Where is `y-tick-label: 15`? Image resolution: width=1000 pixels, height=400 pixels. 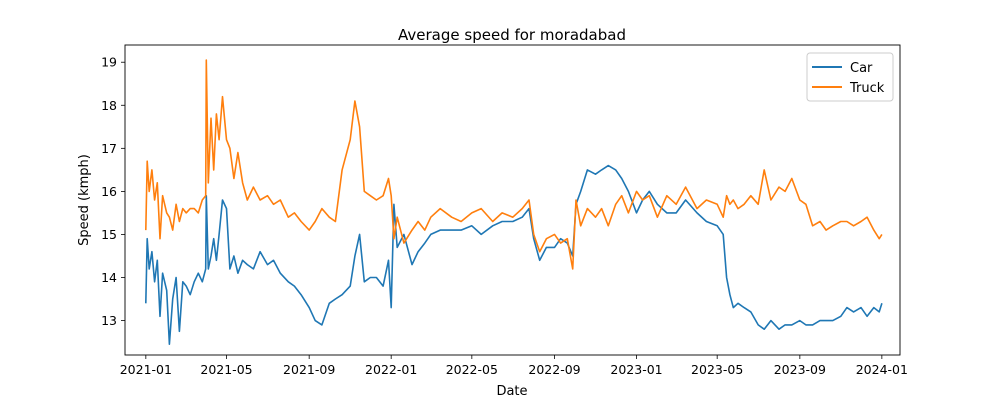 y-tick-label: 15 is located at coordinates (109, 234).